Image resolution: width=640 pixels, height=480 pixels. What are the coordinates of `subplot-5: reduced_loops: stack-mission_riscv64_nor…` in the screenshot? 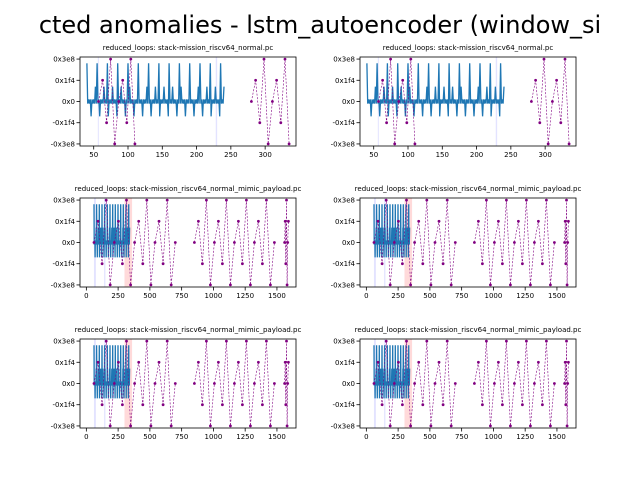 It's located at (176, 383).